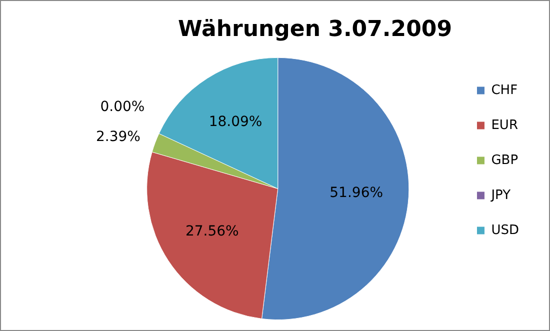 The image size is (550, 331). What do you see at coordinates (500, 195) in the screenshot?
I see `legend-label: JPY` at bounding box center [500, 195].